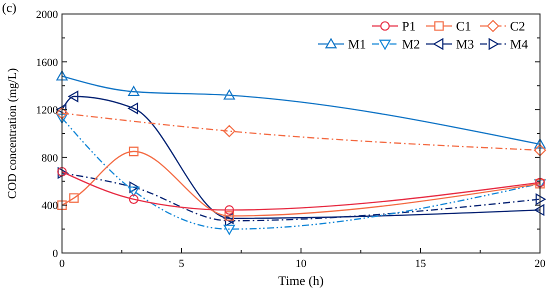 This screenshot has width=550, height=293. I want to click on legend-label: M3, so click(465, 44).